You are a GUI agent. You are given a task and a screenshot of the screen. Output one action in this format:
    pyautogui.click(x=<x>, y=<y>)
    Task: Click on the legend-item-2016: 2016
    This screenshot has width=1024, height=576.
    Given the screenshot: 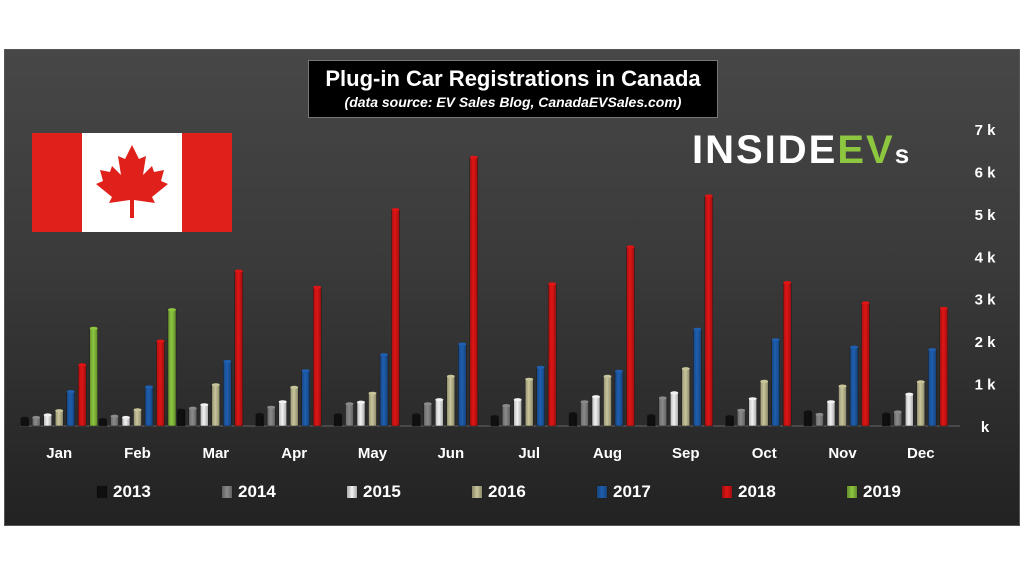 What is the action you would take?
    pyautogui.click(x=498, y=492)
    